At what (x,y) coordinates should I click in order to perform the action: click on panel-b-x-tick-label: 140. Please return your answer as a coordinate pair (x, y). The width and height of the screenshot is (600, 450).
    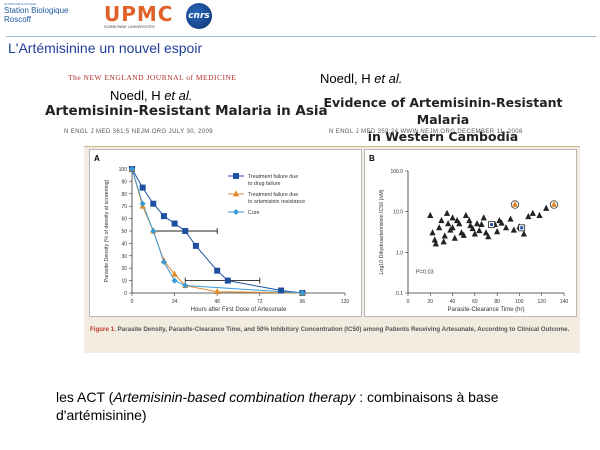
    Looking at the image, I should click on (564, 302).